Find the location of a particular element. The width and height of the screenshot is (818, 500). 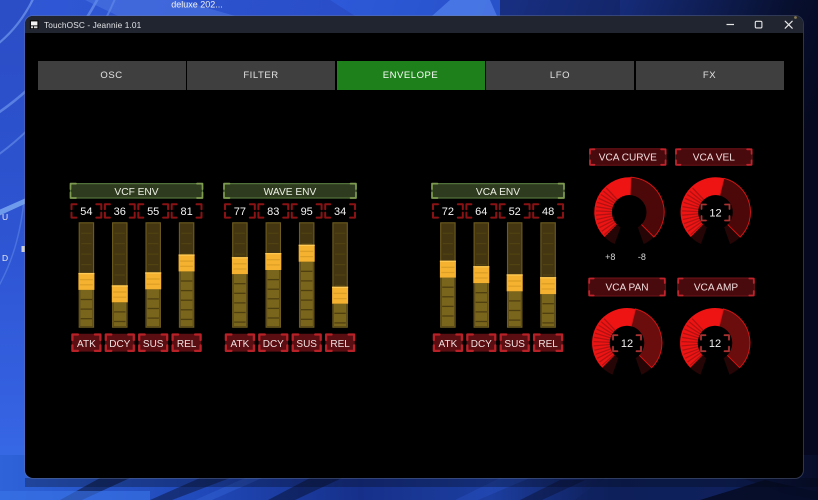

svg-text: U is located at coordinates (5, 217).